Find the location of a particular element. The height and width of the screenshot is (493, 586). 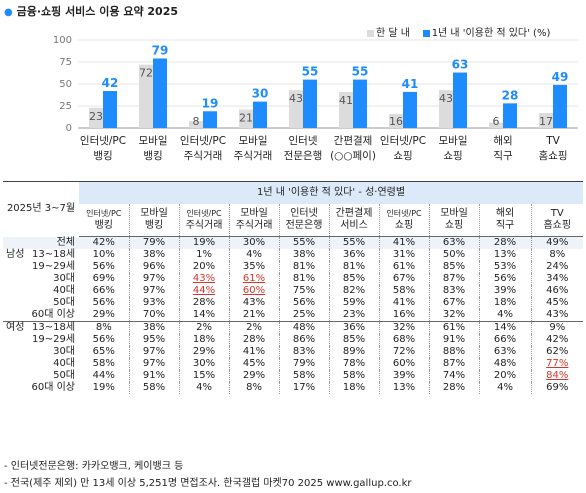

data-label-month: 16 is located at coordinates (396, 121).